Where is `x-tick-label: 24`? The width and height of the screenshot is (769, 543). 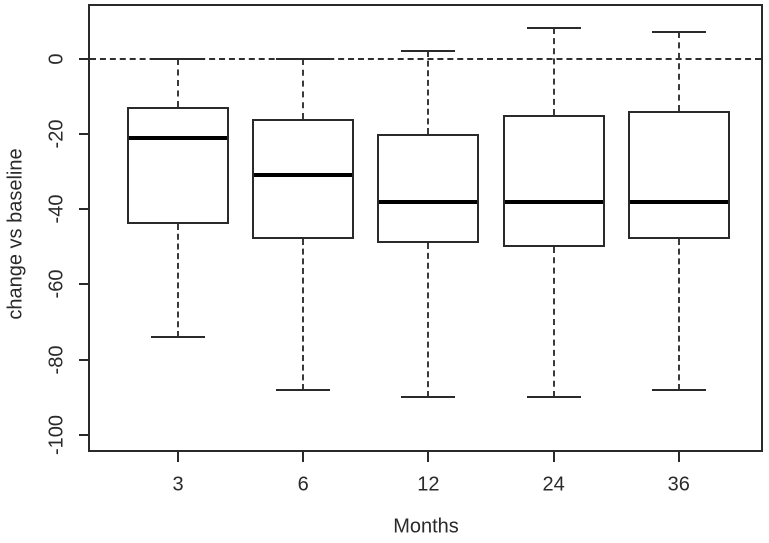 x-tick-label: 24 is located at coordinates (553, 484).